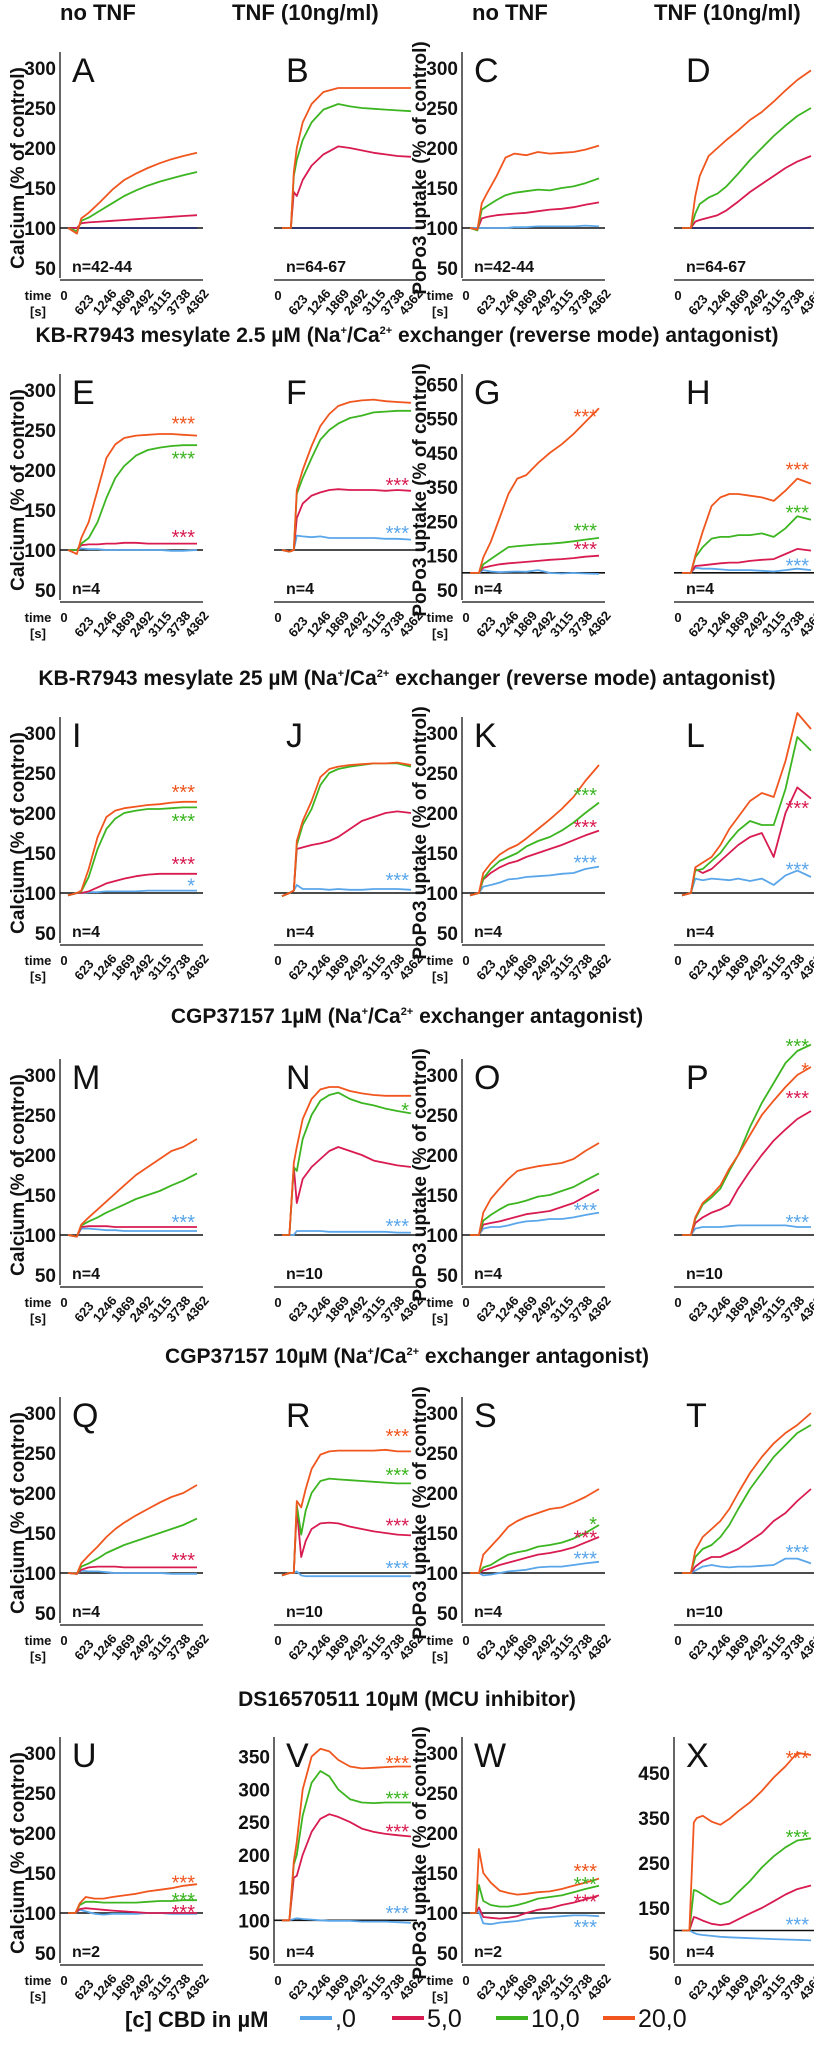 This screenshot has height=2045, width=814. I want to click on legend-item-10: 10,0, so click(538, 2019).